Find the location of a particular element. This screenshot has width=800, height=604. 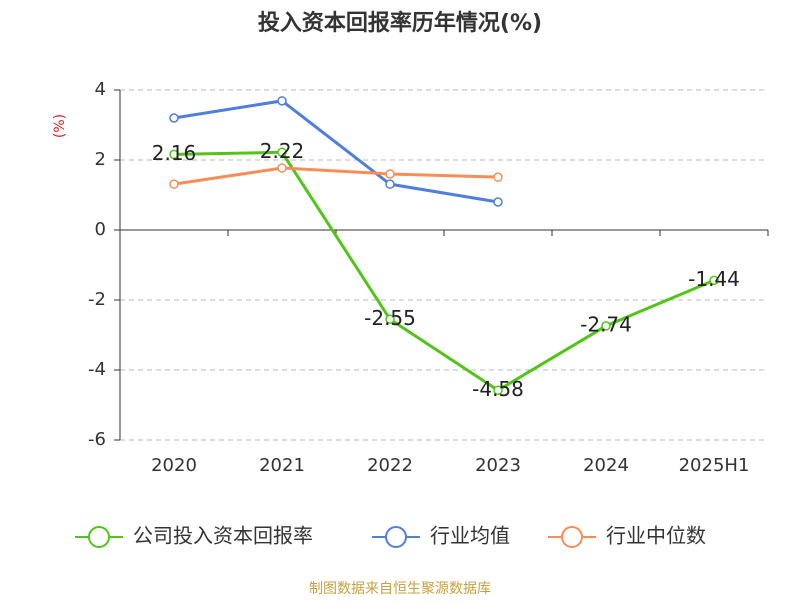

data-label: -4.58 is located at coordinates (498, 389).